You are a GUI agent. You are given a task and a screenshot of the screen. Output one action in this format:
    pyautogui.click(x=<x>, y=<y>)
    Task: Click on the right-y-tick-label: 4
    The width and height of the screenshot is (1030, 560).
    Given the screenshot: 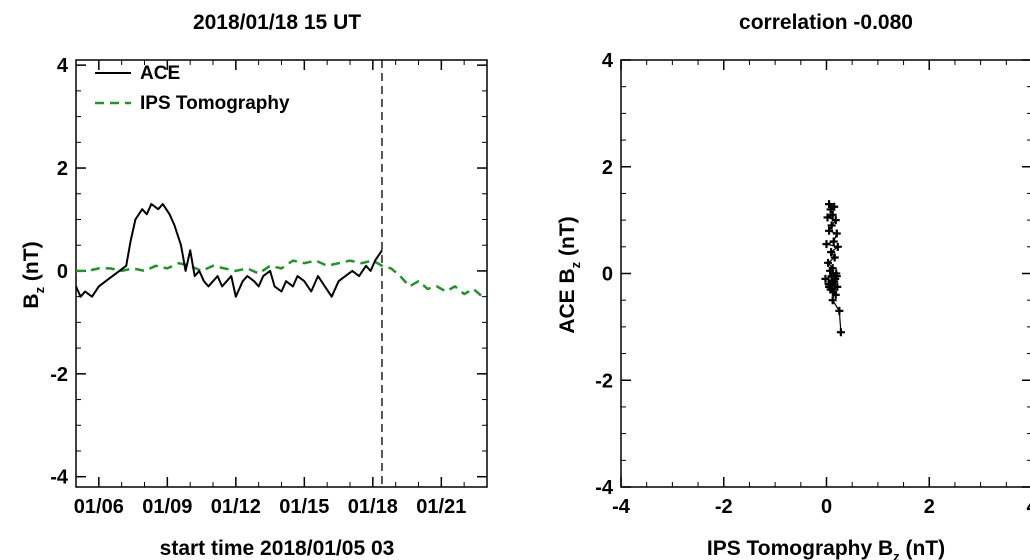 What is the action you would take?
    pyautogui.click(x=608, y=61)
    